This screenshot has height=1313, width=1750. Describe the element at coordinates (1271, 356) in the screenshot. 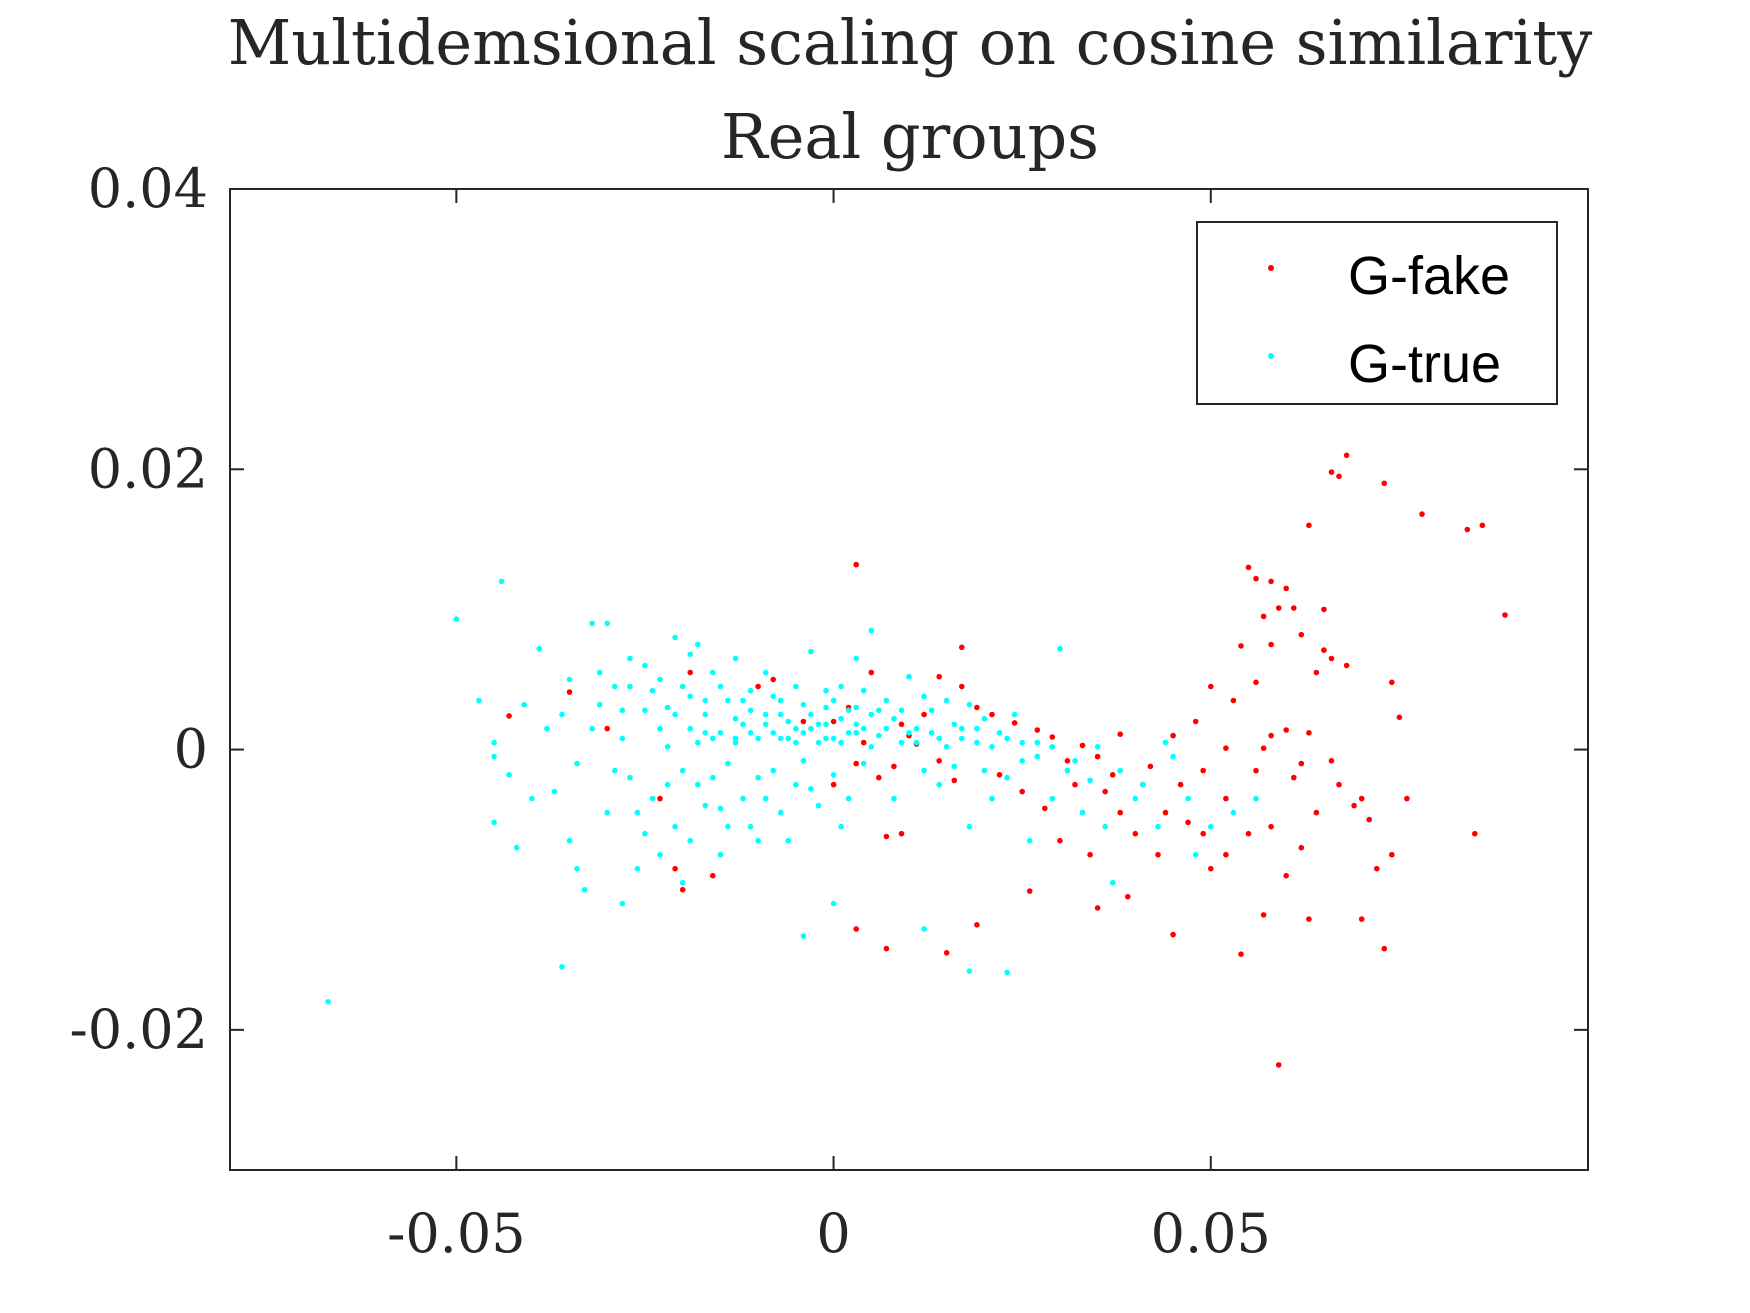

I see `legend-marker-g-true` at that location.